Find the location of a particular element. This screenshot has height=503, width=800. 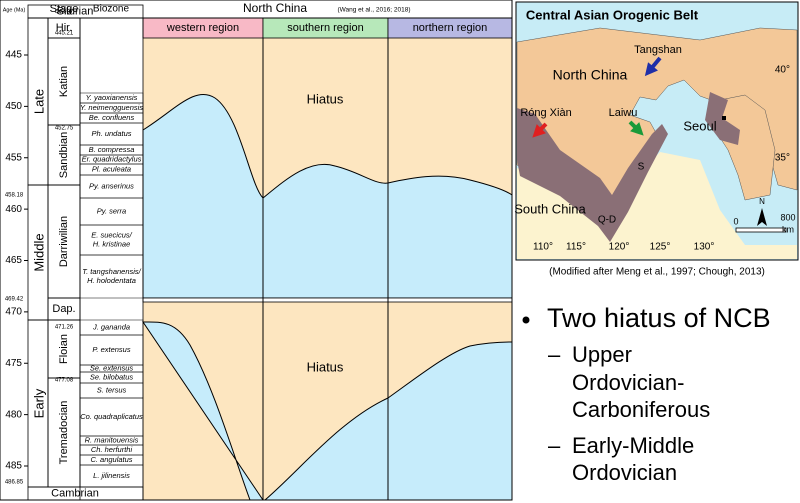

separator is located at coordinates (327, 300).